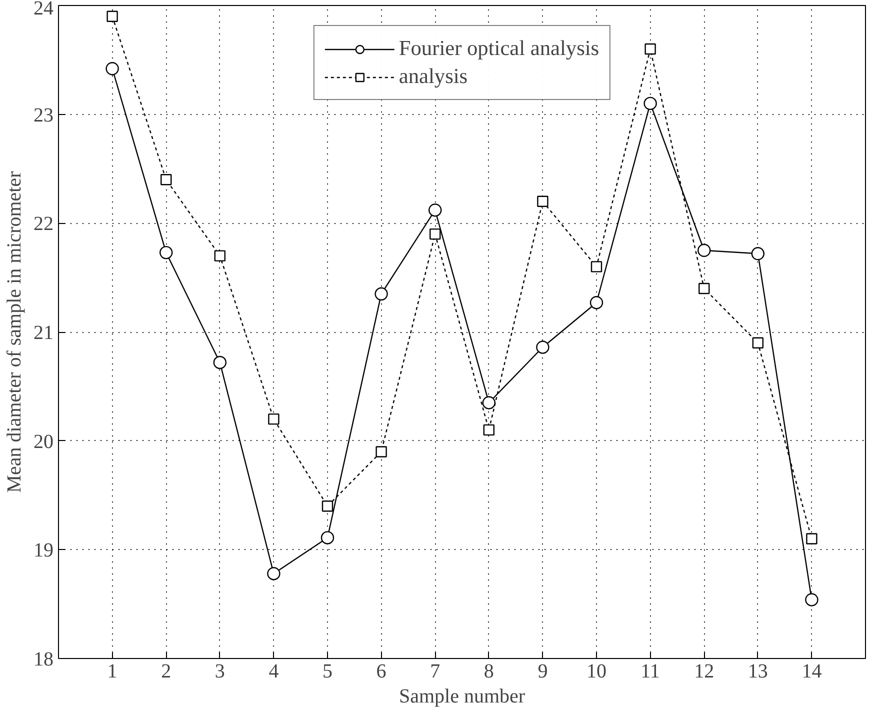 Image resolution: width=881 pixels, height=721 pixels. What do you see at coordinates (499, 48) in the screenshot?
I see `legend-label: Fourier optical analysis` at bounding box center [499, 48].